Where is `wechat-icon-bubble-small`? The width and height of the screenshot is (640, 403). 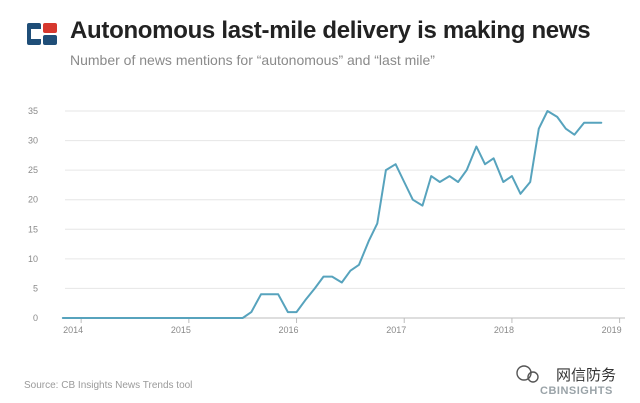 wechat-icon-bubble-small is located at coordinates (533, 377).